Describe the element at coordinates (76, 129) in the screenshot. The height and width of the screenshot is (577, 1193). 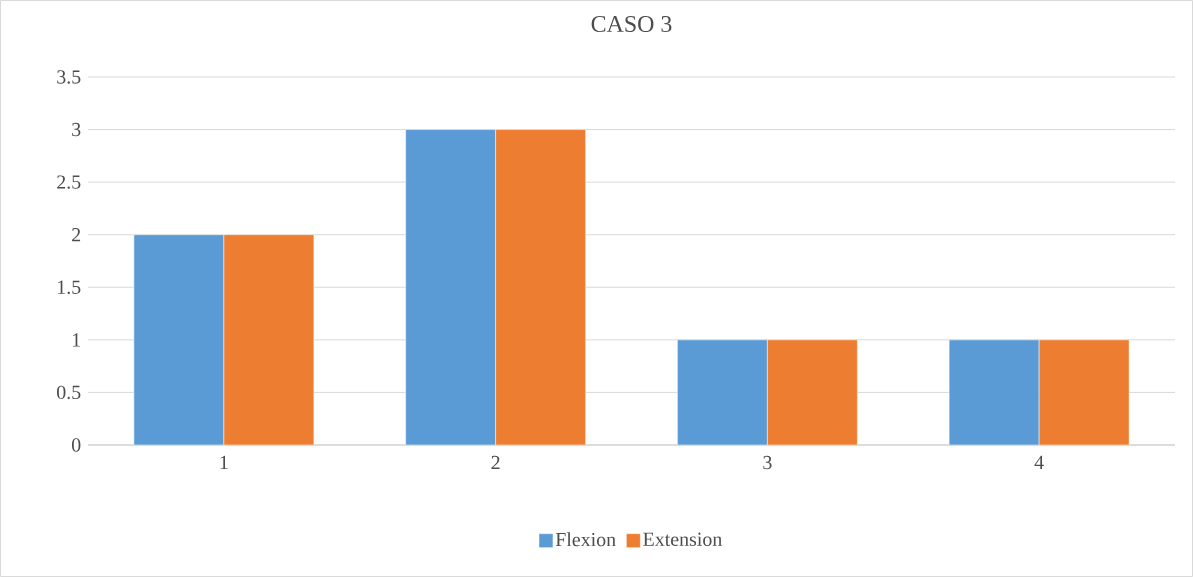
I see `y-tick-label: 3` at that location.